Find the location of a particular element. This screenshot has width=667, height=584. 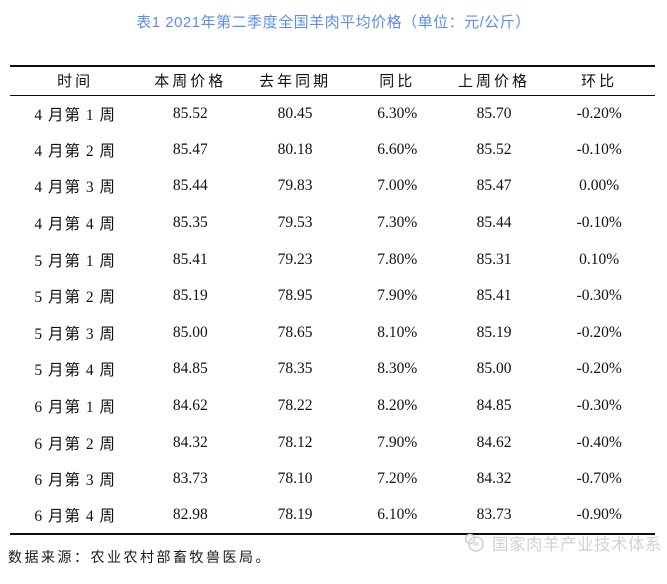

table-row: 5 月第 2 周 85.19 78.95 7.90% 85.41 -0.30% is located at coordinates (332, 296).